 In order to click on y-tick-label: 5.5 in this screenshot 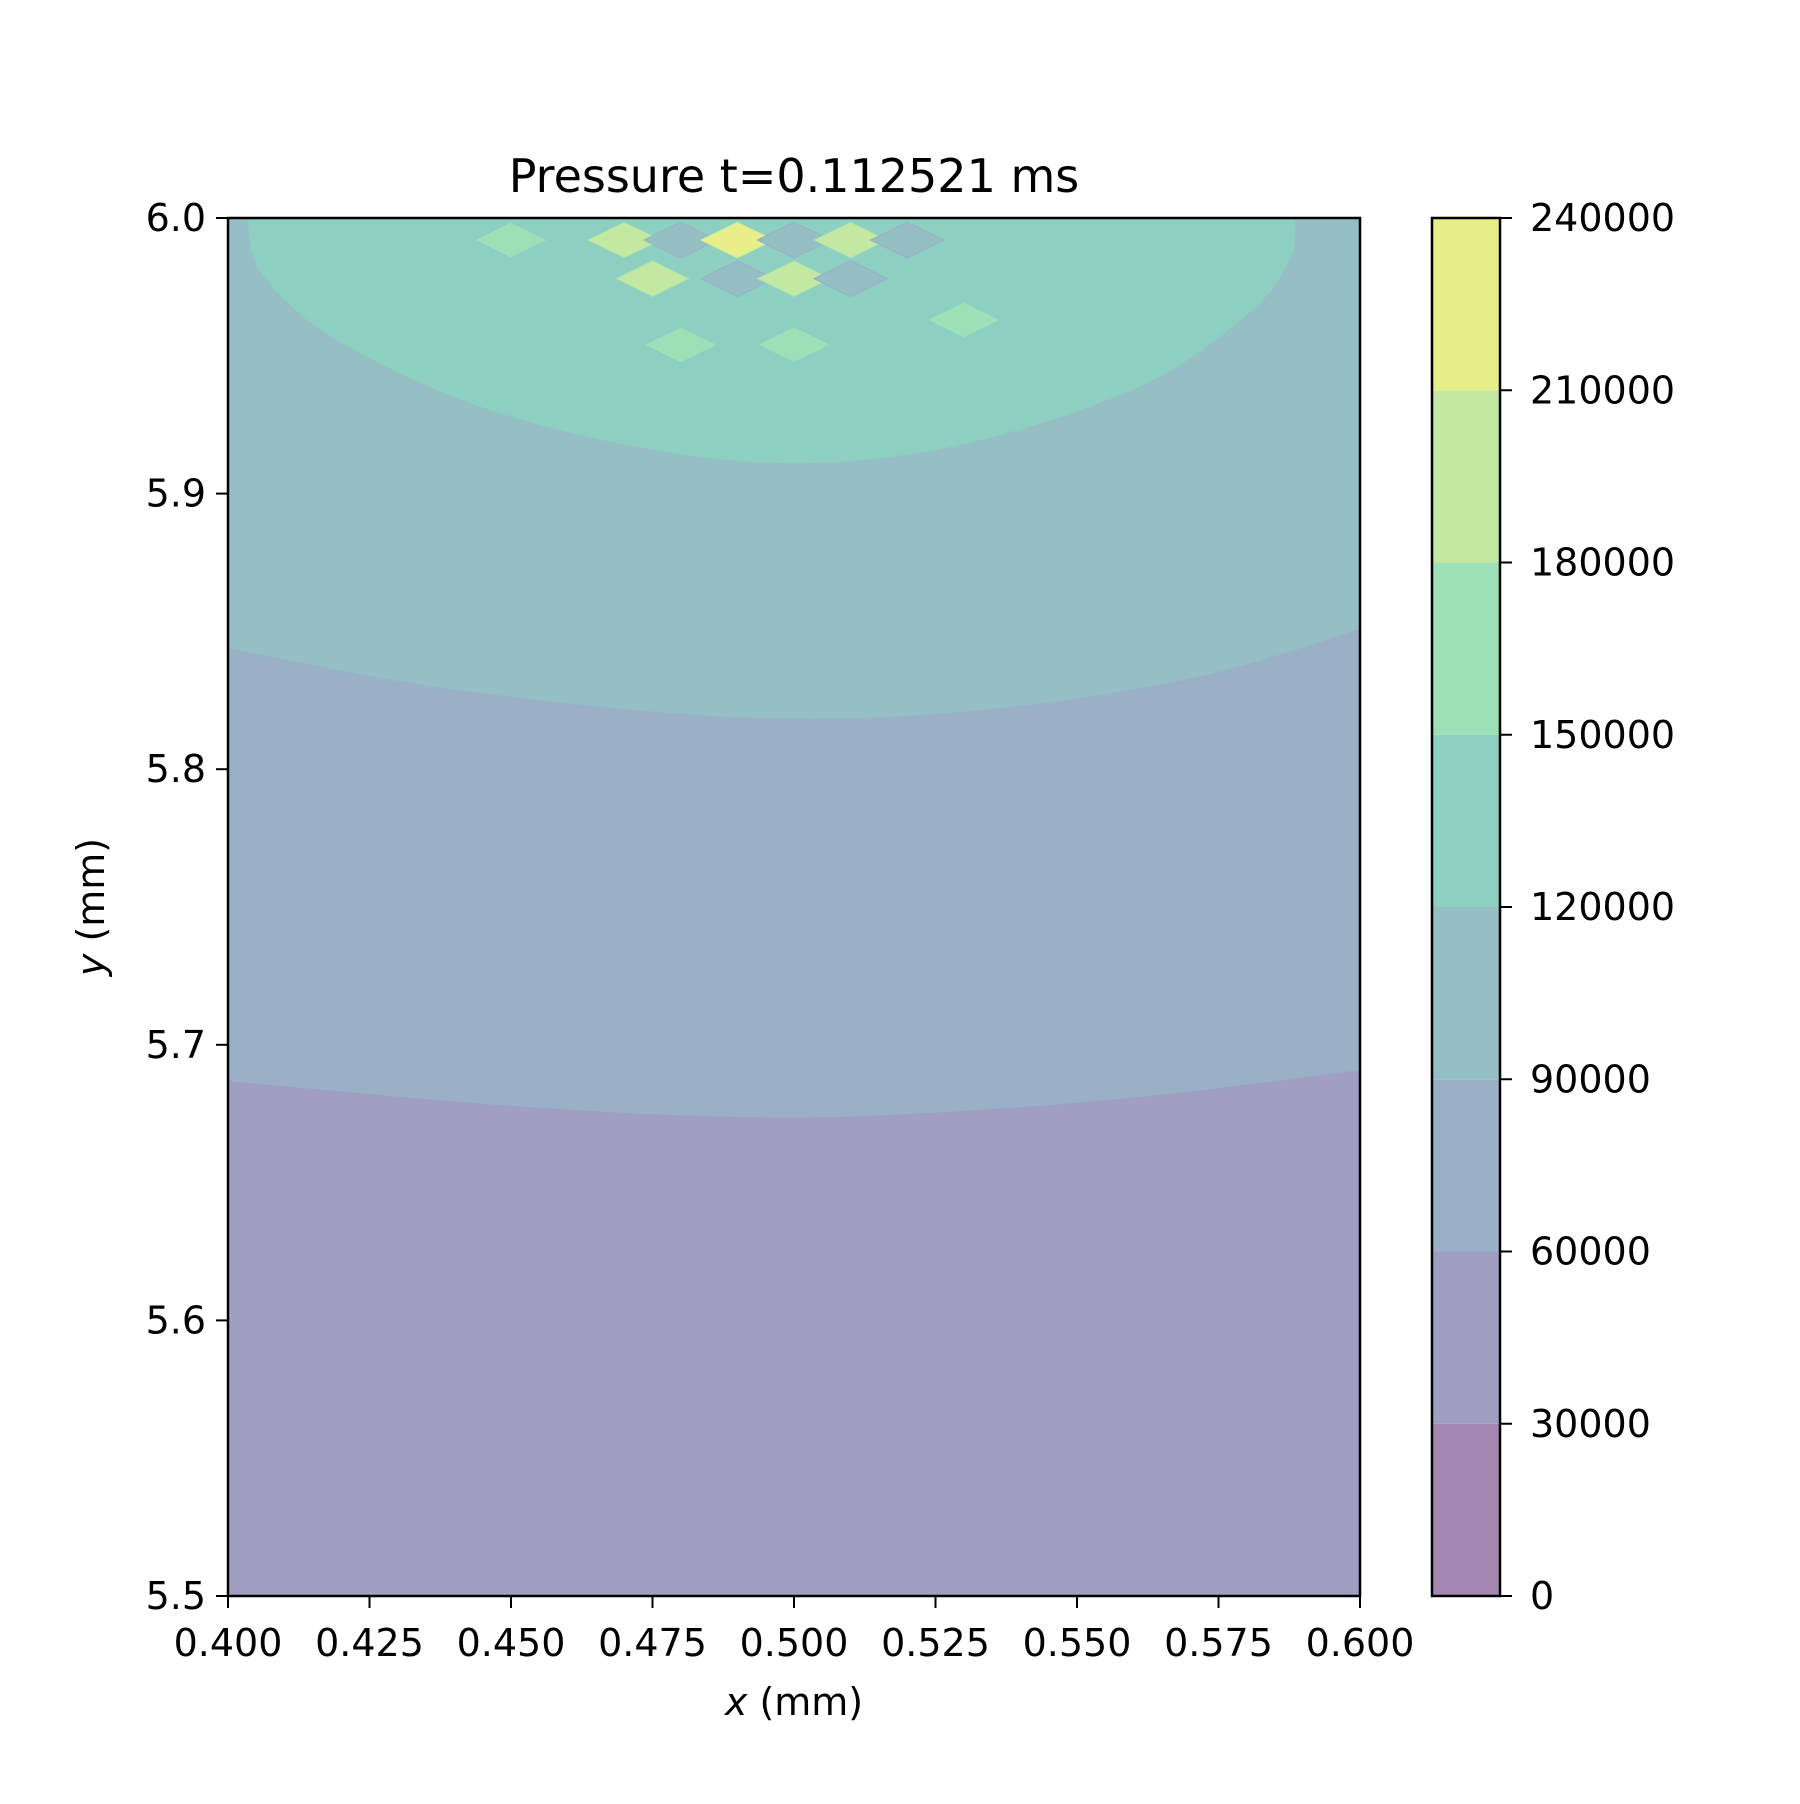, I will do `click(176, 1596)`.